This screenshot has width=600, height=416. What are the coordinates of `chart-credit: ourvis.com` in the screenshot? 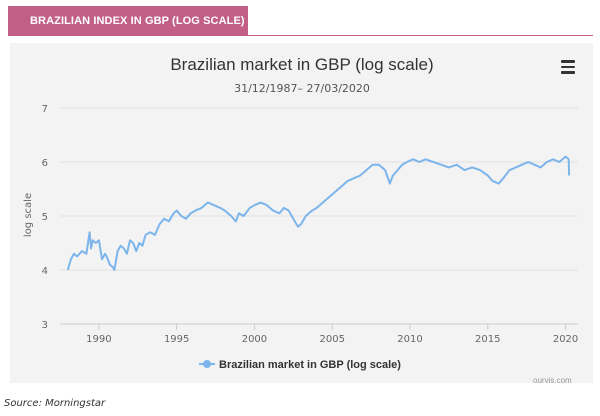 It's located at (552, 380).